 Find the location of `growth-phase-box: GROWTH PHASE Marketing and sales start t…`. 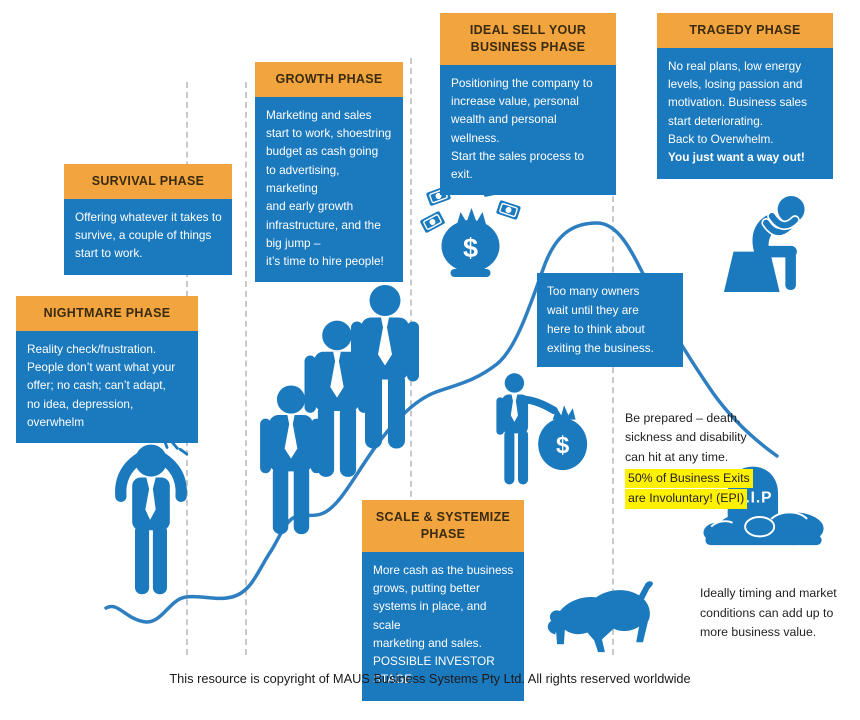

growth-phase-box: GROWTH PHASE Marketing and sales start t… is located at coordinates (329, 172).